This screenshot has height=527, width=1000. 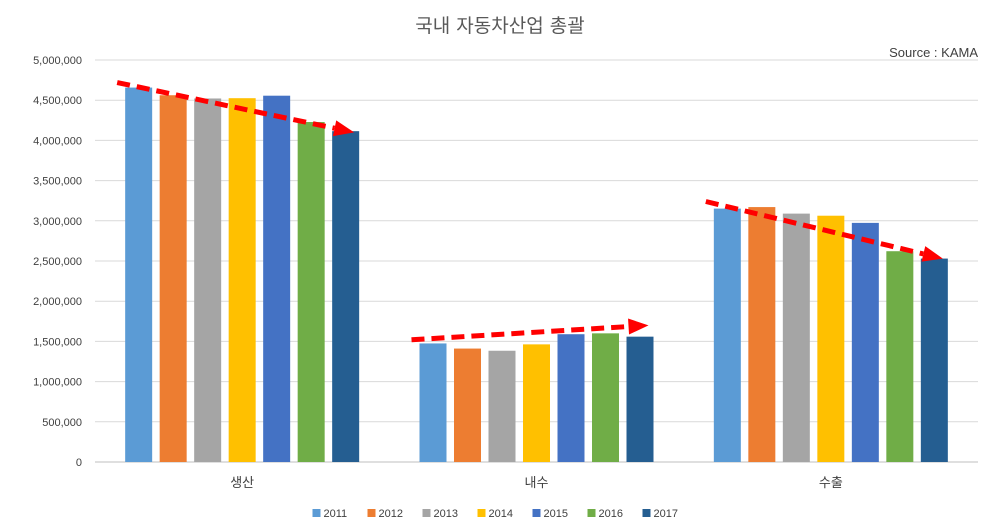 I want to click on y-tick-label: 5,000,000, so click(x=57, y=61).